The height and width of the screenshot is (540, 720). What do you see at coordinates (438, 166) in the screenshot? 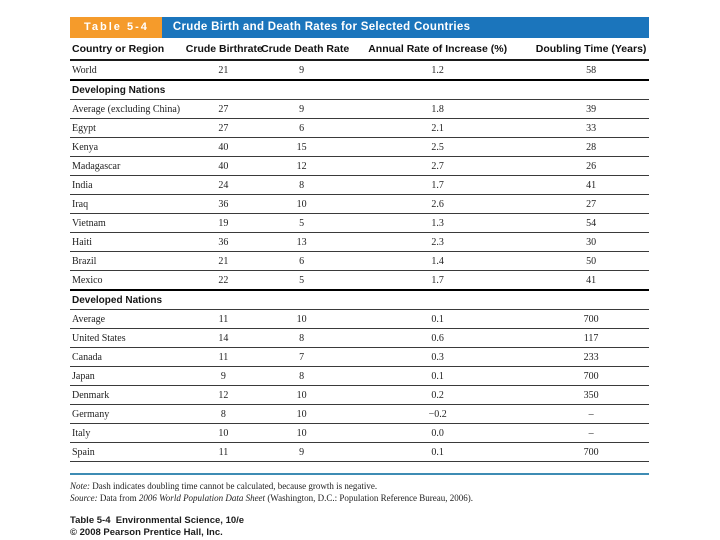
I see `value-cell: 2.7` at bounding box center [438, 166].